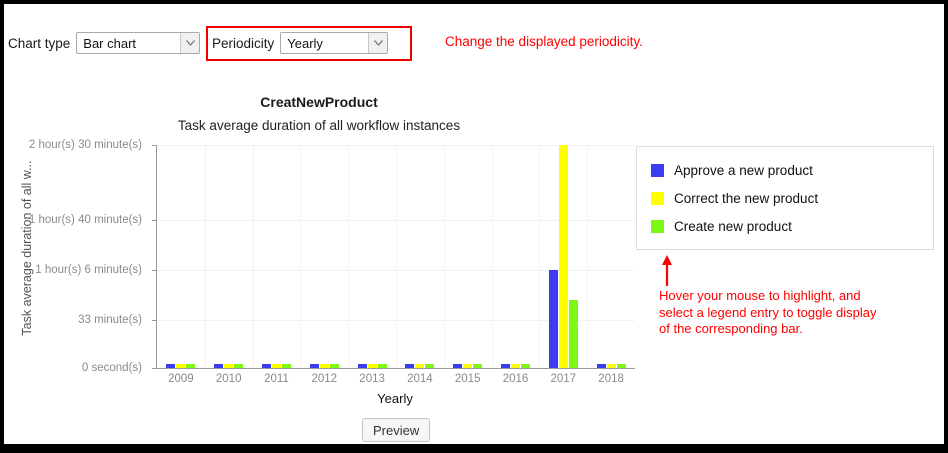 The image size is (948, 453). What do you see at coordinates (110, 43) in the screenshot?
I see `chart-type-selected-value: Bar chart` at bounding box center [110, 43].